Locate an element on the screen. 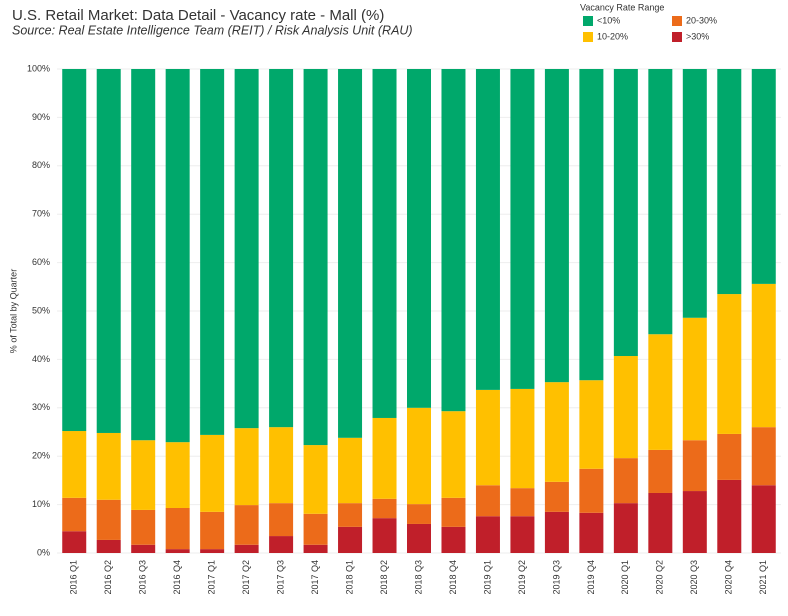  x-tick-label: 2020 Q2 is located at coordinates (660, 577).